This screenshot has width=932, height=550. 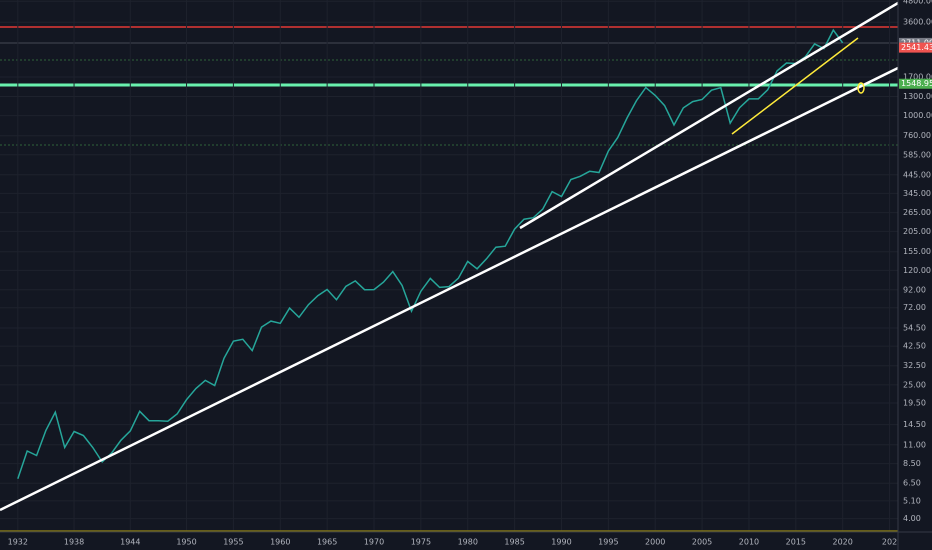 What do you see at coordinates (861, 88) in the screenshot?
I see `marker` at bounding box center [861, 88].